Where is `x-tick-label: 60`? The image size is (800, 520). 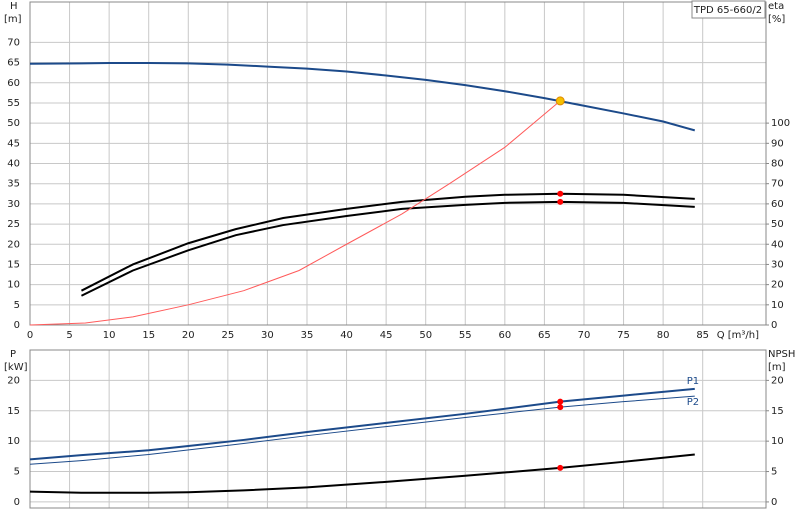 x-tick-label: 60 is located at coordinates (504, 335).